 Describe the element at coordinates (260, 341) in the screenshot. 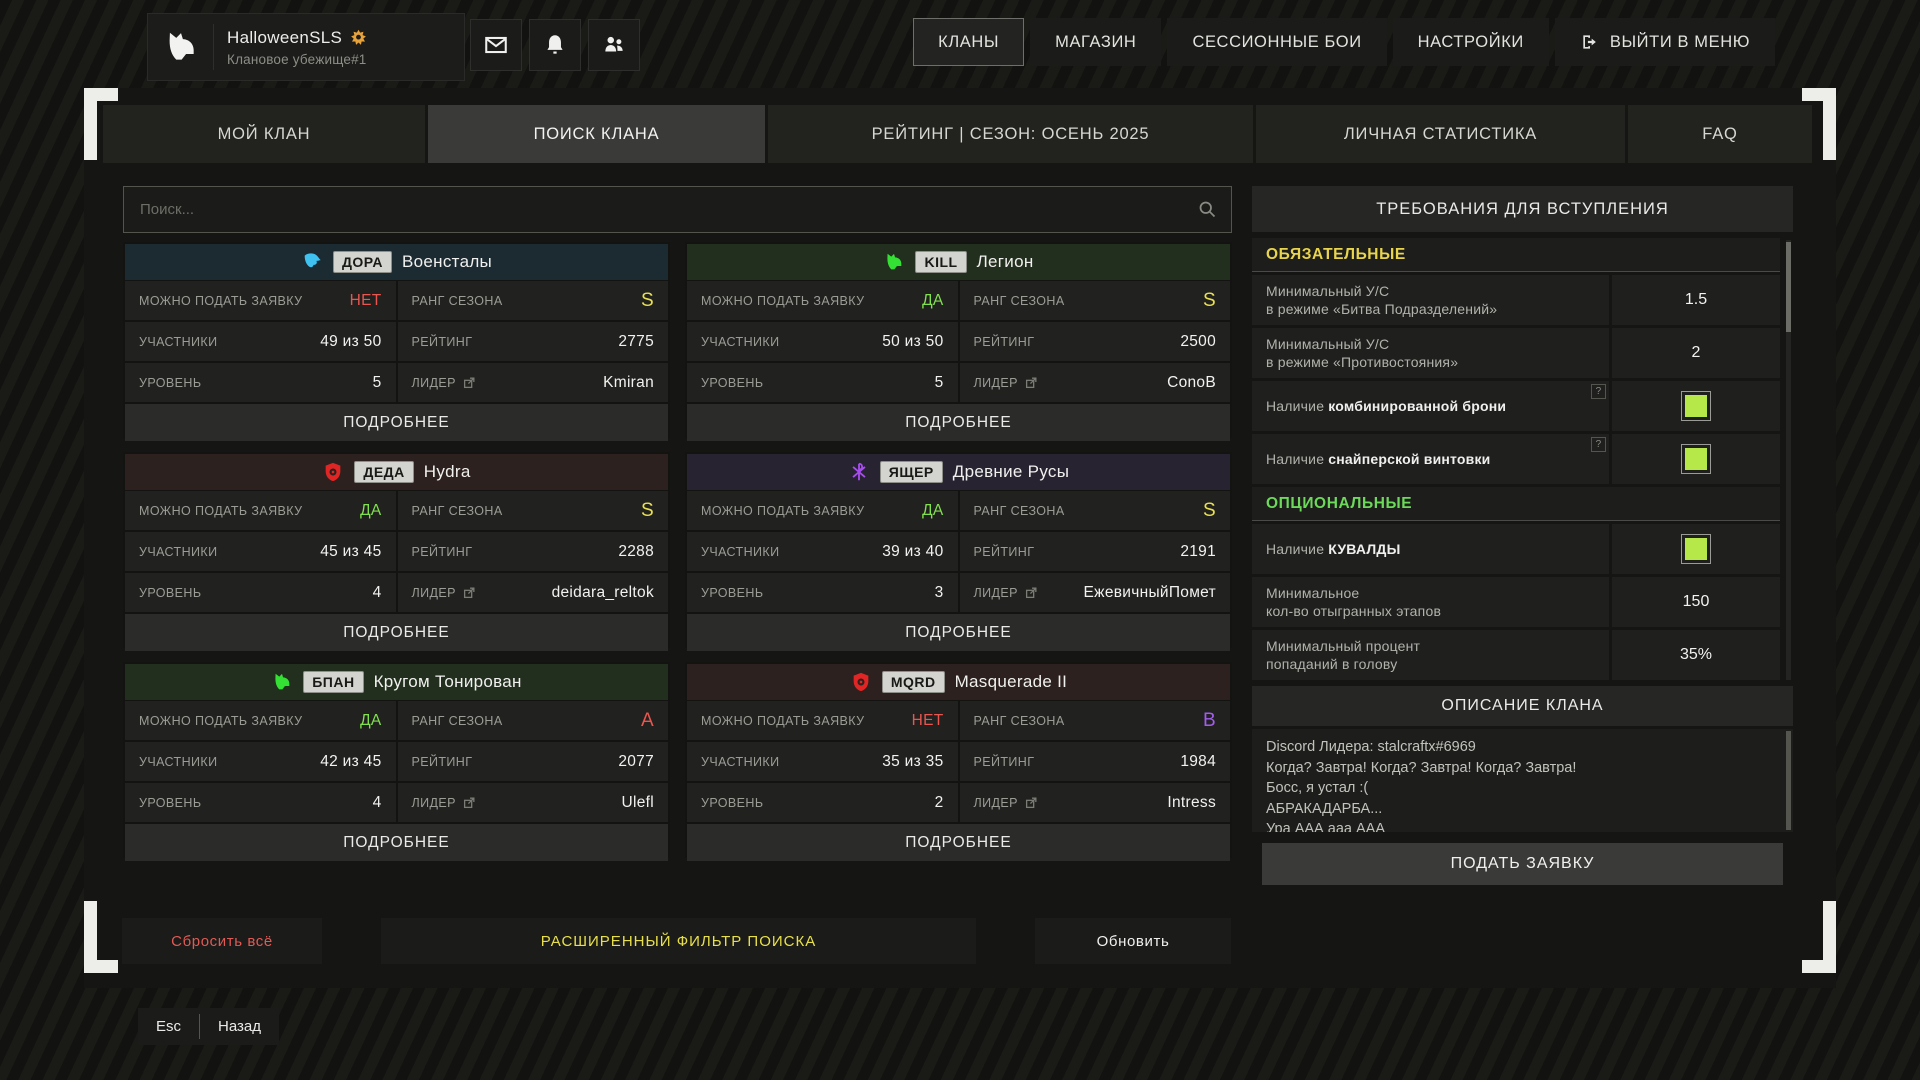

I see `stat-members: УЧАСТНИКИ 49 из 50` at that location.